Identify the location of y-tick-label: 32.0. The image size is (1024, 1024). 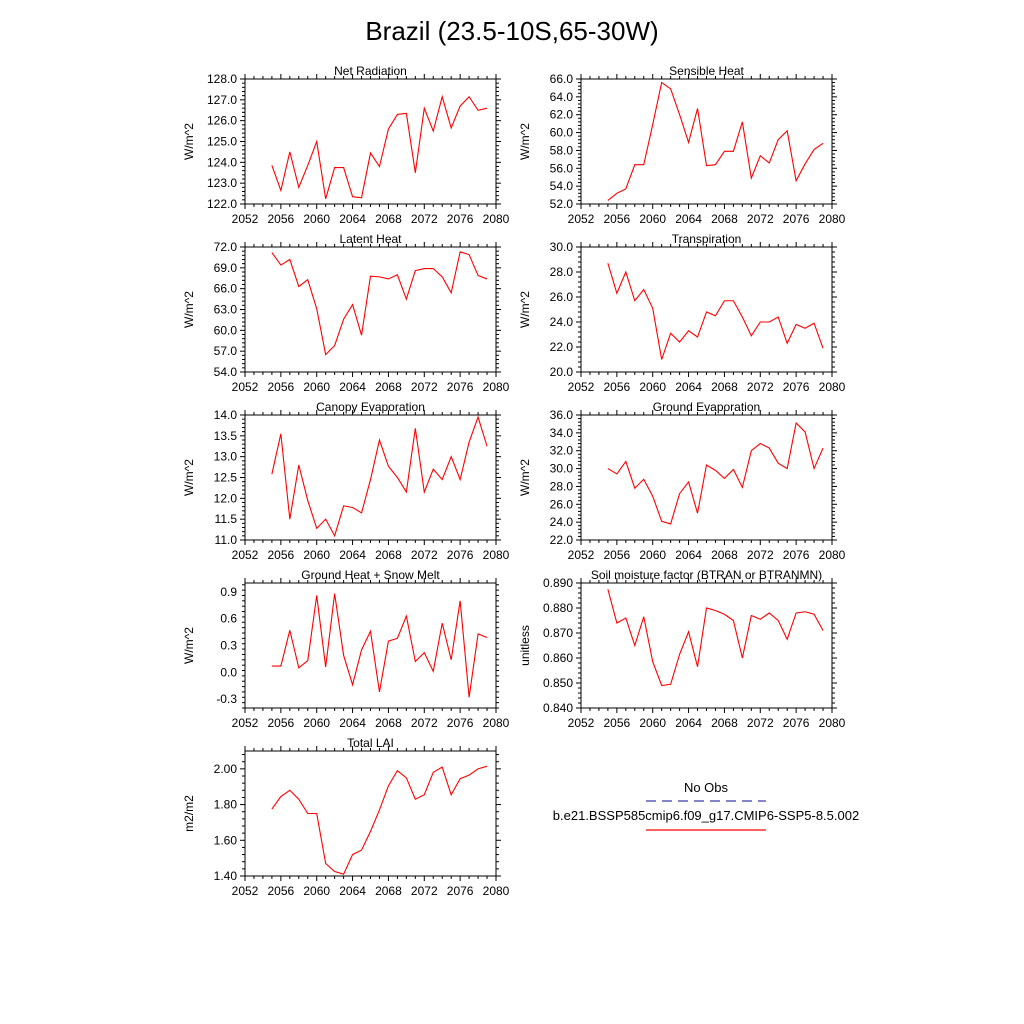
(562, 451).